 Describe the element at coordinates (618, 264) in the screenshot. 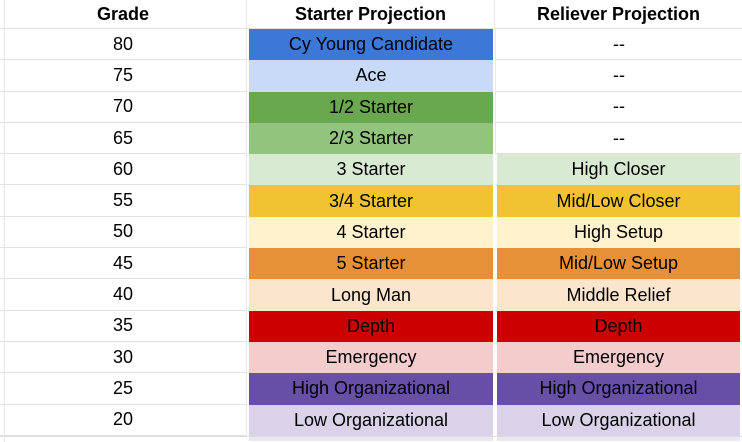

I see `reliever-projection-cell: Mid/Low Setup` at that location.